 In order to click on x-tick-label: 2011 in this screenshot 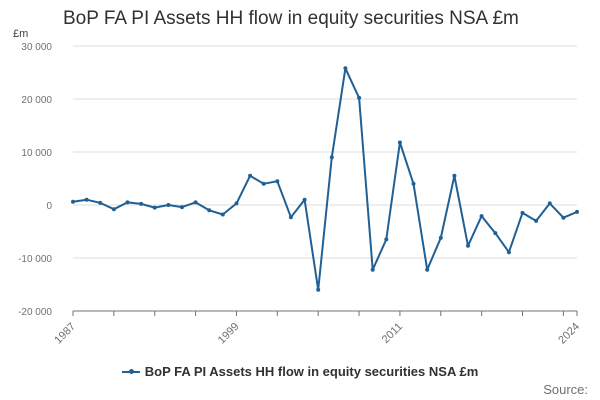, I will do `click(392, 333)`.